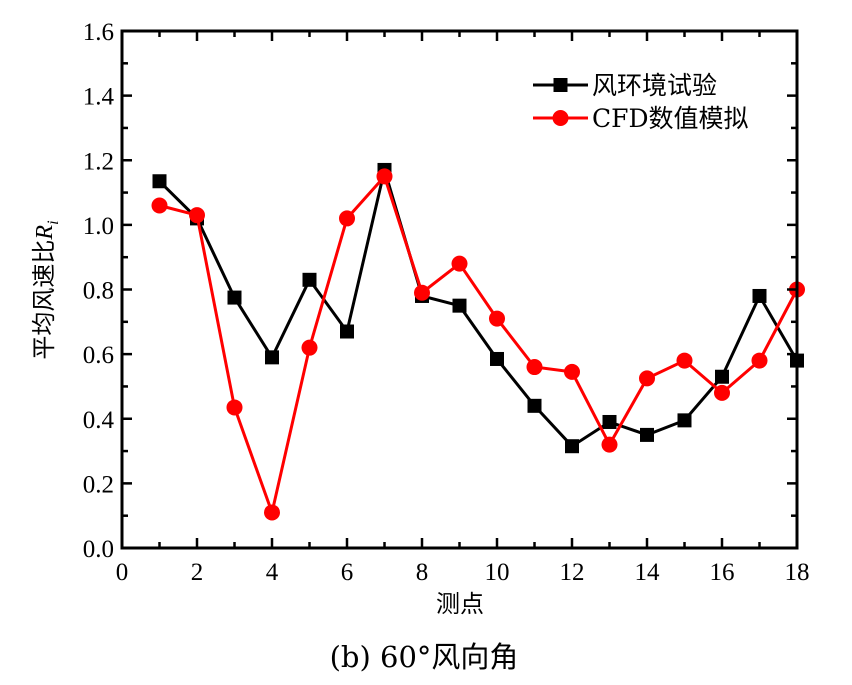  I want to click on y-tick-label: 0.6, so click(98, 355).